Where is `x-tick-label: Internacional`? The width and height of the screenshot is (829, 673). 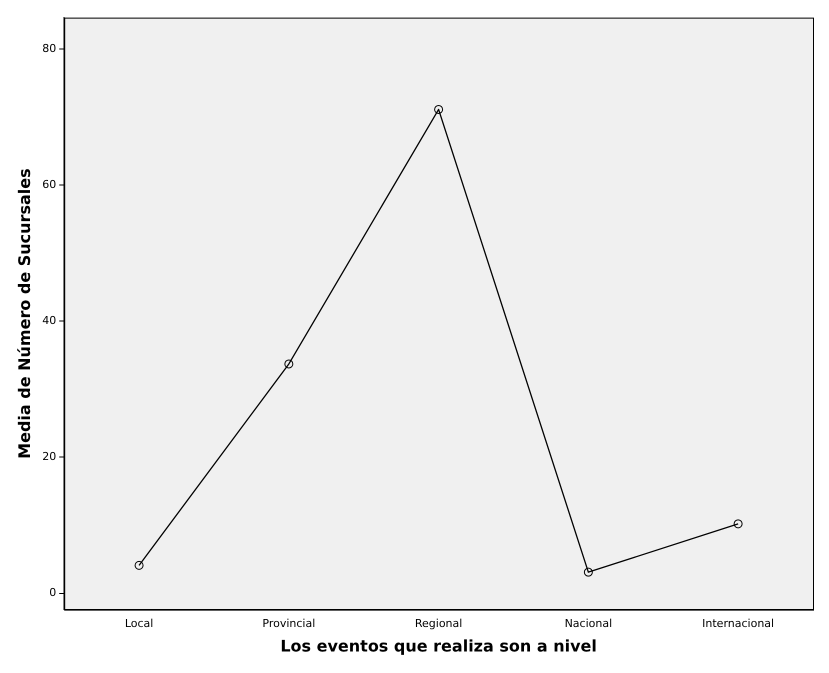
x-tick-label: Internacional is located at coordinates (738, 623).